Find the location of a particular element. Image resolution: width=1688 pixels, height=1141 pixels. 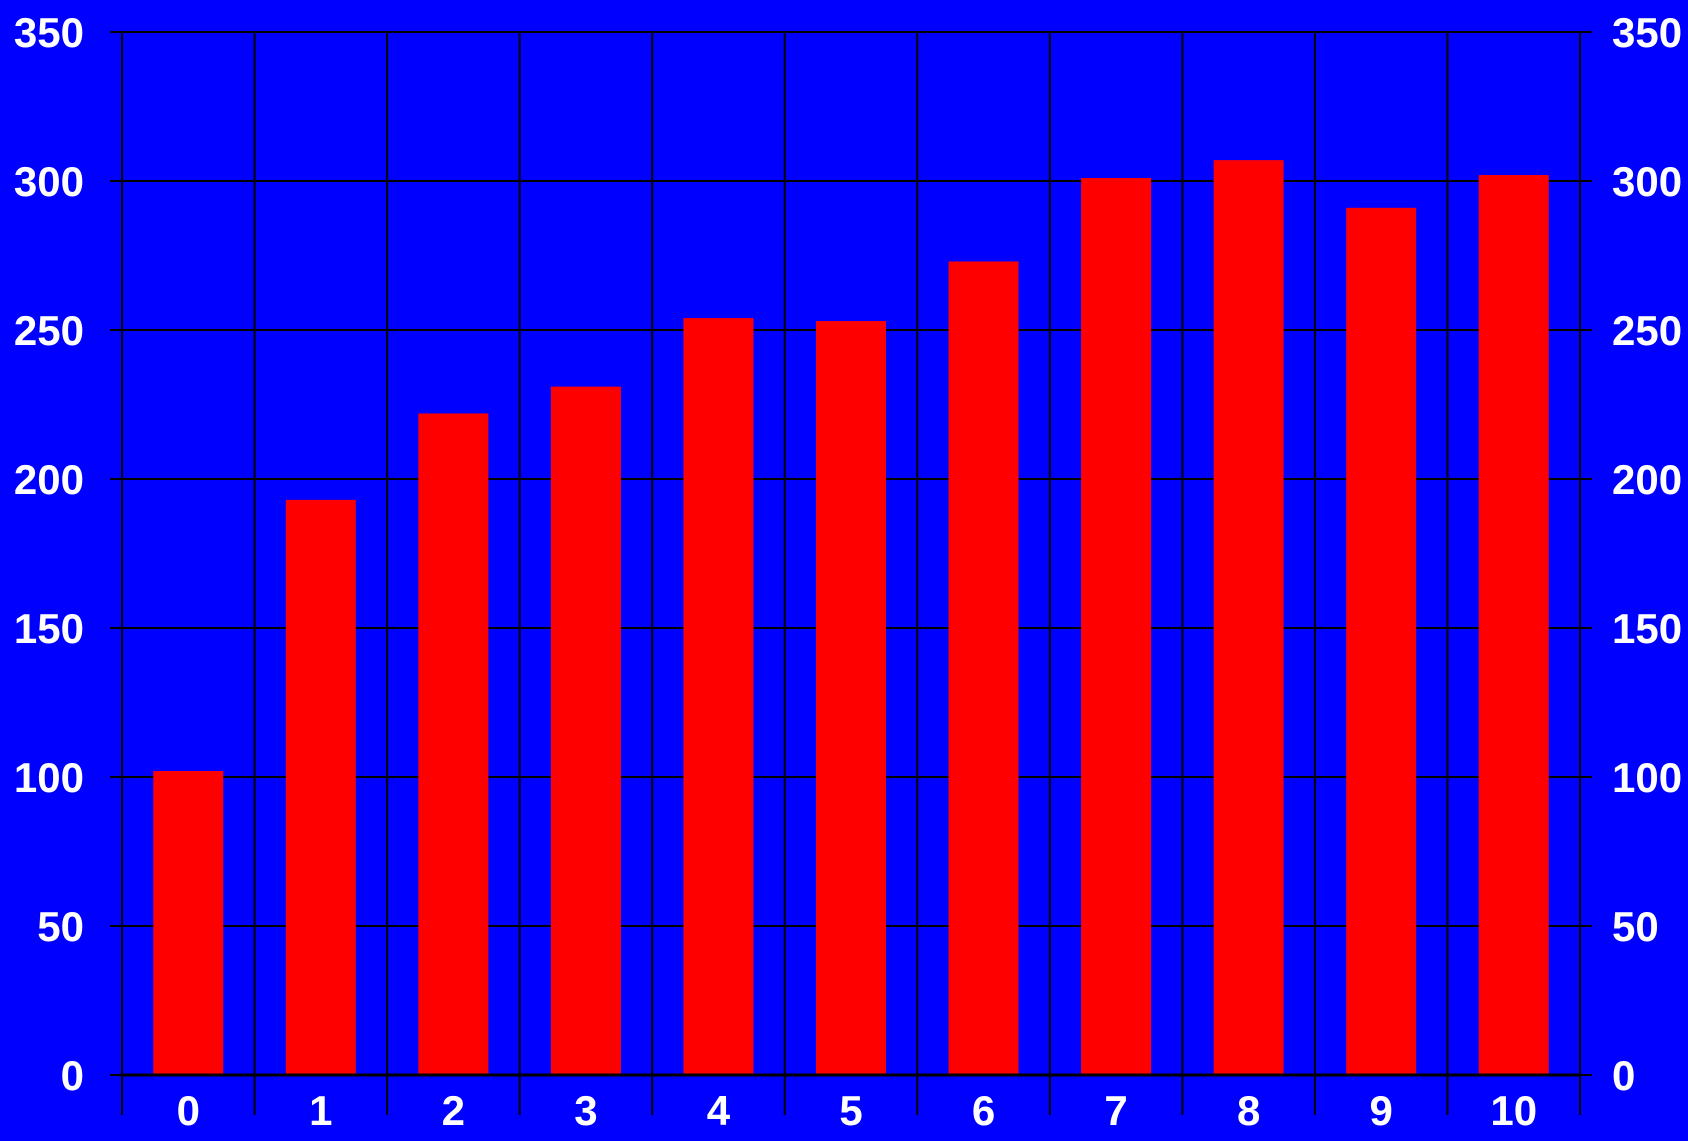

x-tick-label: 6 is located at coordinates (983, 1110).